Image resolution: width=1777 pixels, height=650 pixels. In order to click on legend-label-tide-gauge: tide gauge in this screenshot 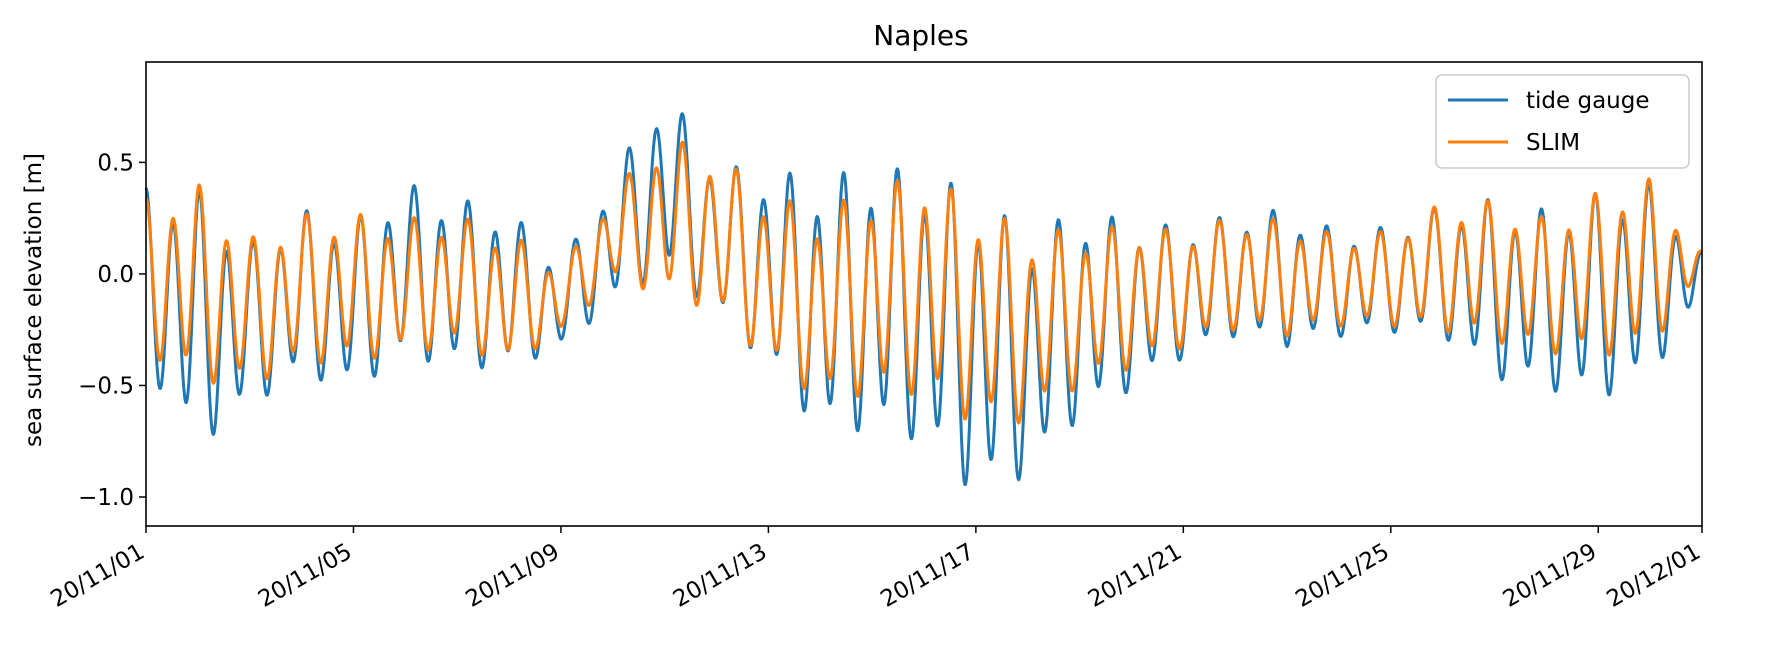, I will do `click(1588, 101)`.